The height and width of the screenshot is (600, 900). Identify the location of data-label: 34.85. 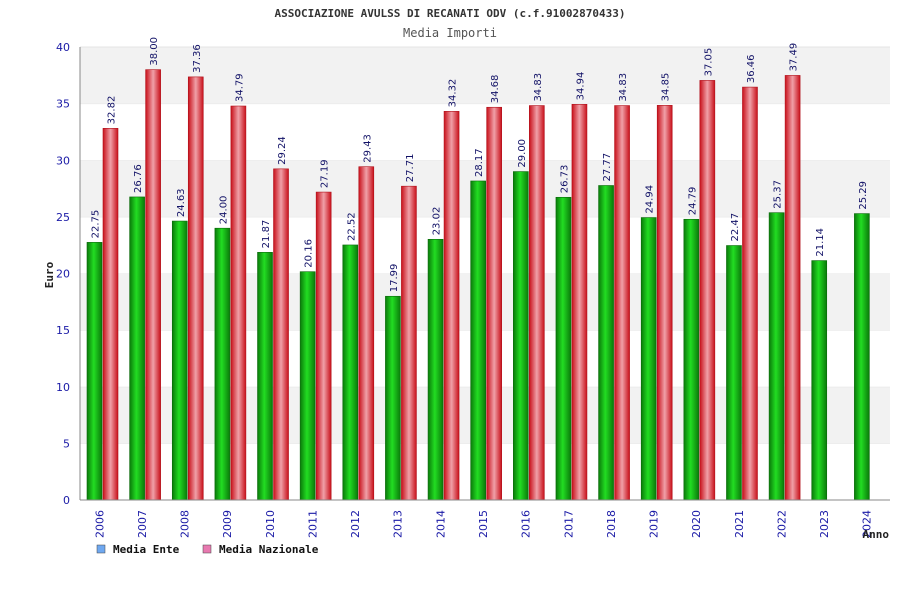
(666, 87).